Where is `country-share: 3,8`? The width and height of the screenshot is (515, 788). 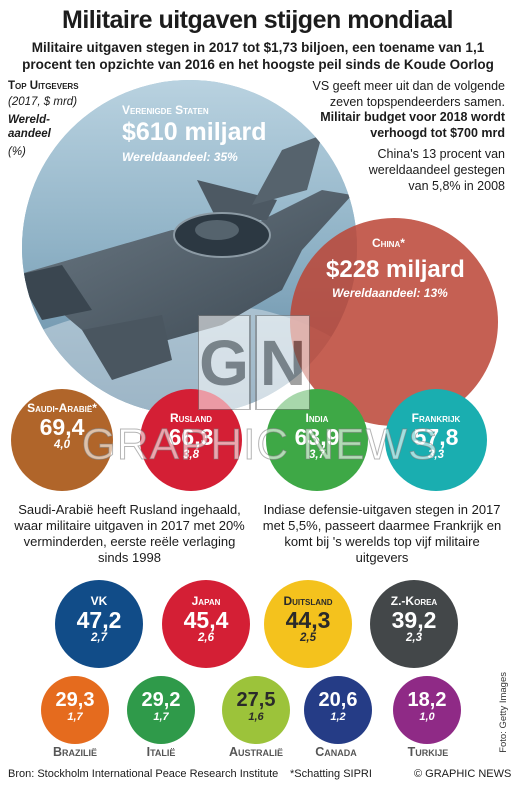 country-share: 3,8 is located at coordinates (191, 455).